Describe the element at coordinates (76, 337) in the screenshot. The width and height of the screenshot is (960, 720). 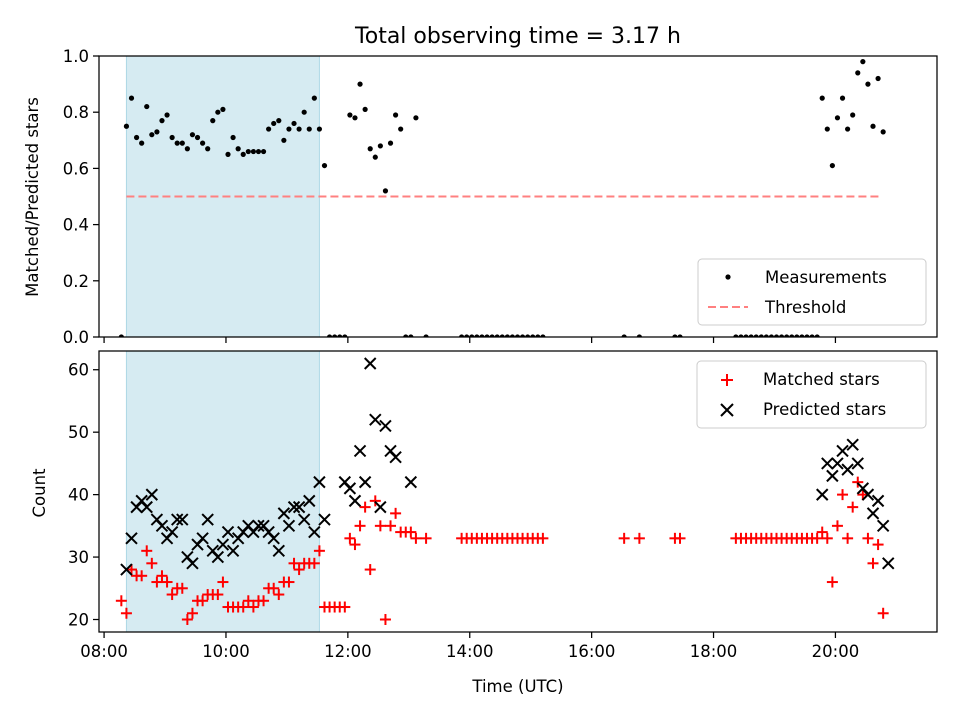
I see `top-y-tick-label: 0.0` at that location.